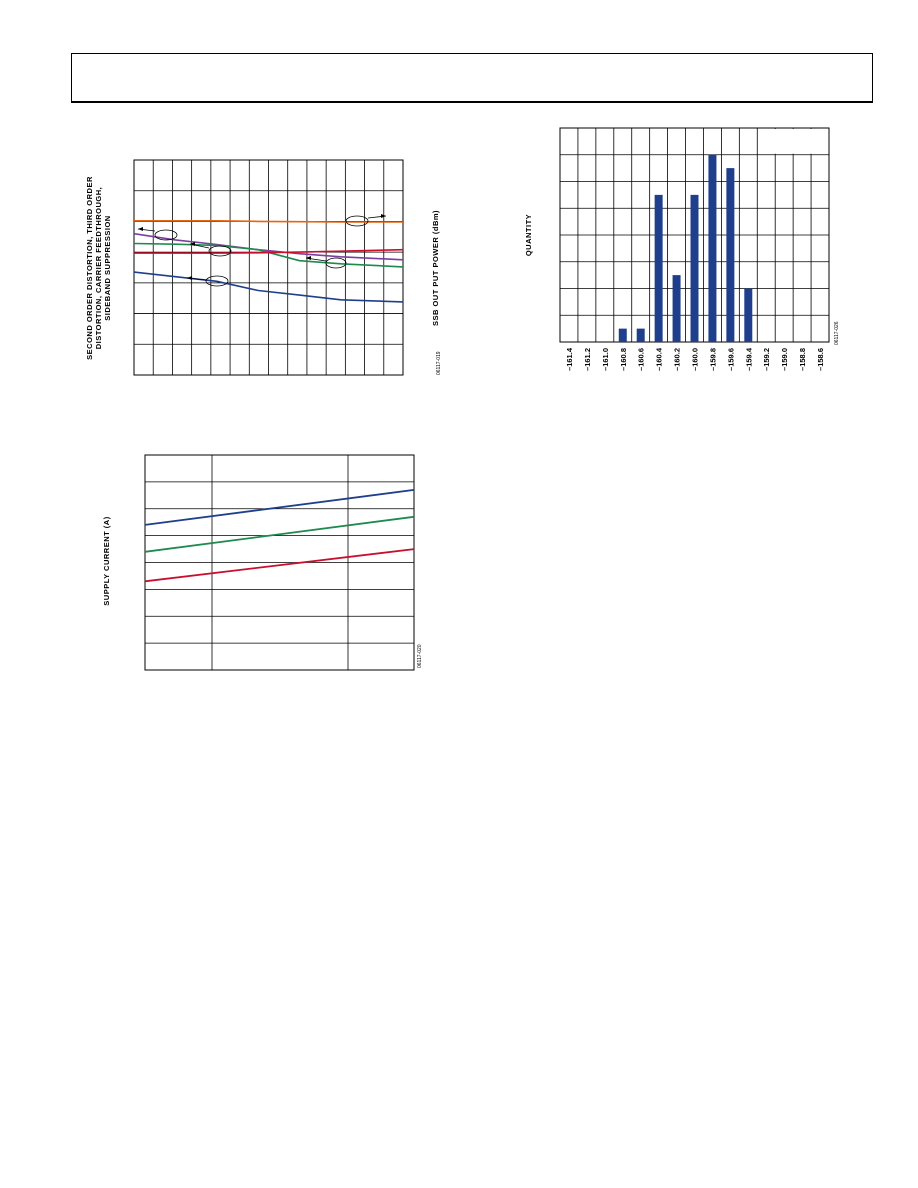 The image size is (918, 1188). I want to click on x-tick-label: –161.4, so click(569, 359).